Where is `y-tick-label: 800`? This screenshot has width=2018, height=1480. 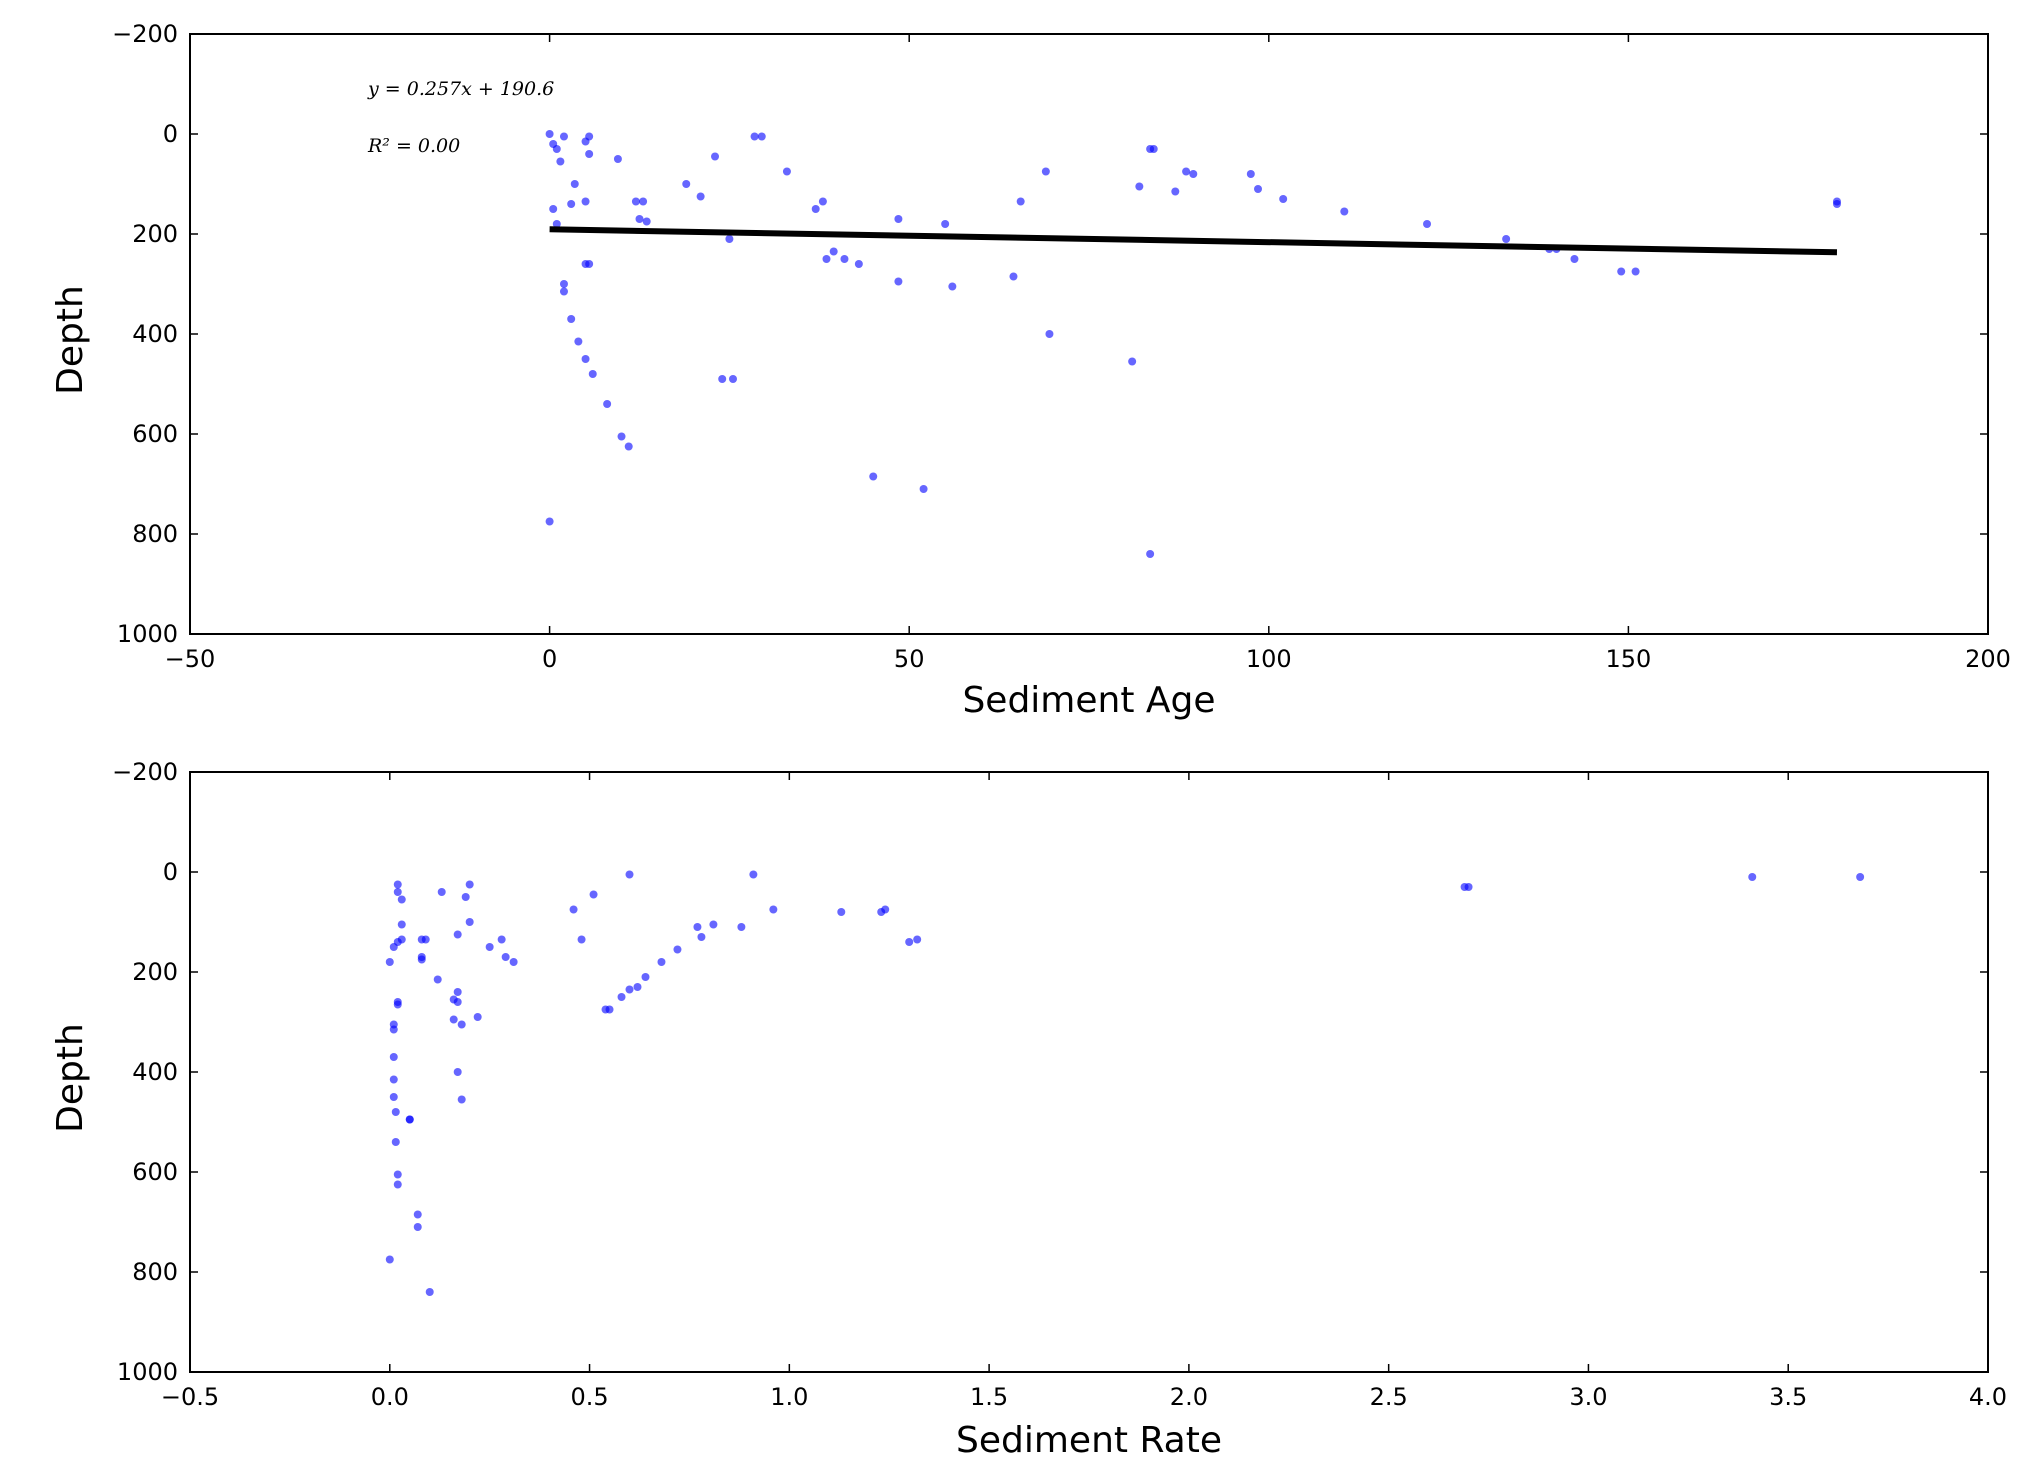
y-tick-label: 800 is located at coordinates (155, 1272).